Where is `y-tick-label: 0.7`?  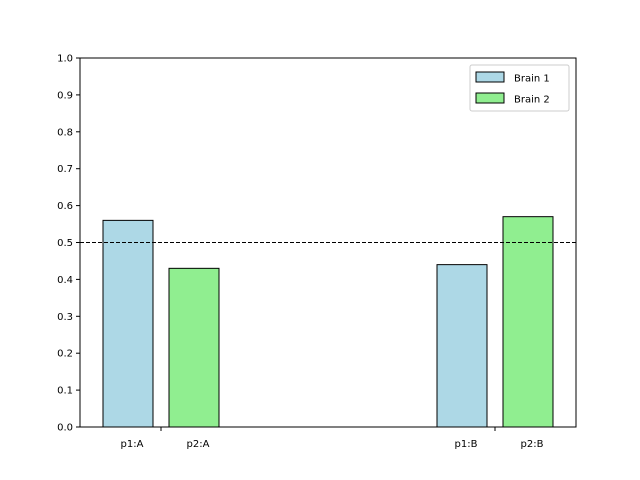 y-tick-label: 0.7 is located at coordinates (65, 169).